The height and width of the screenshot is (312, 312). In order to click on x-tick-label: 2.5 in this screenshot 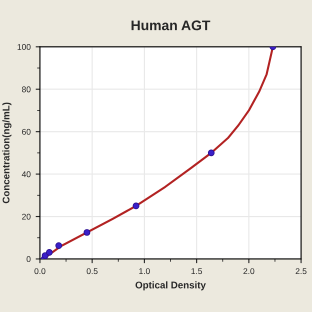, I will do `click(301, 271)`.